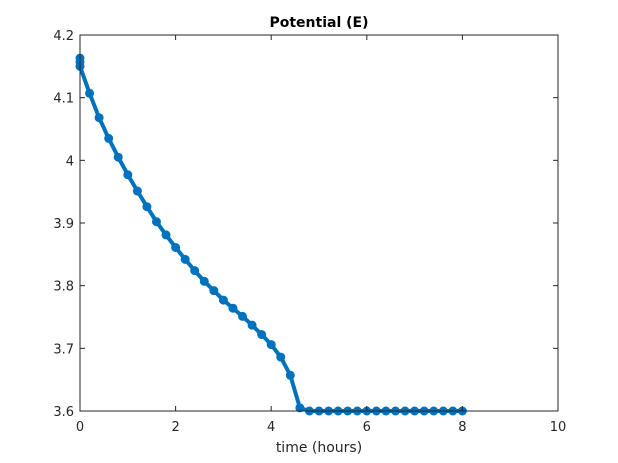 The height and width of the screenshot is (463, 618). What do you see at coordinates (80, 427) in the screenshot?
I see `x-tick-label: 0` at bounding box center [80, 427].